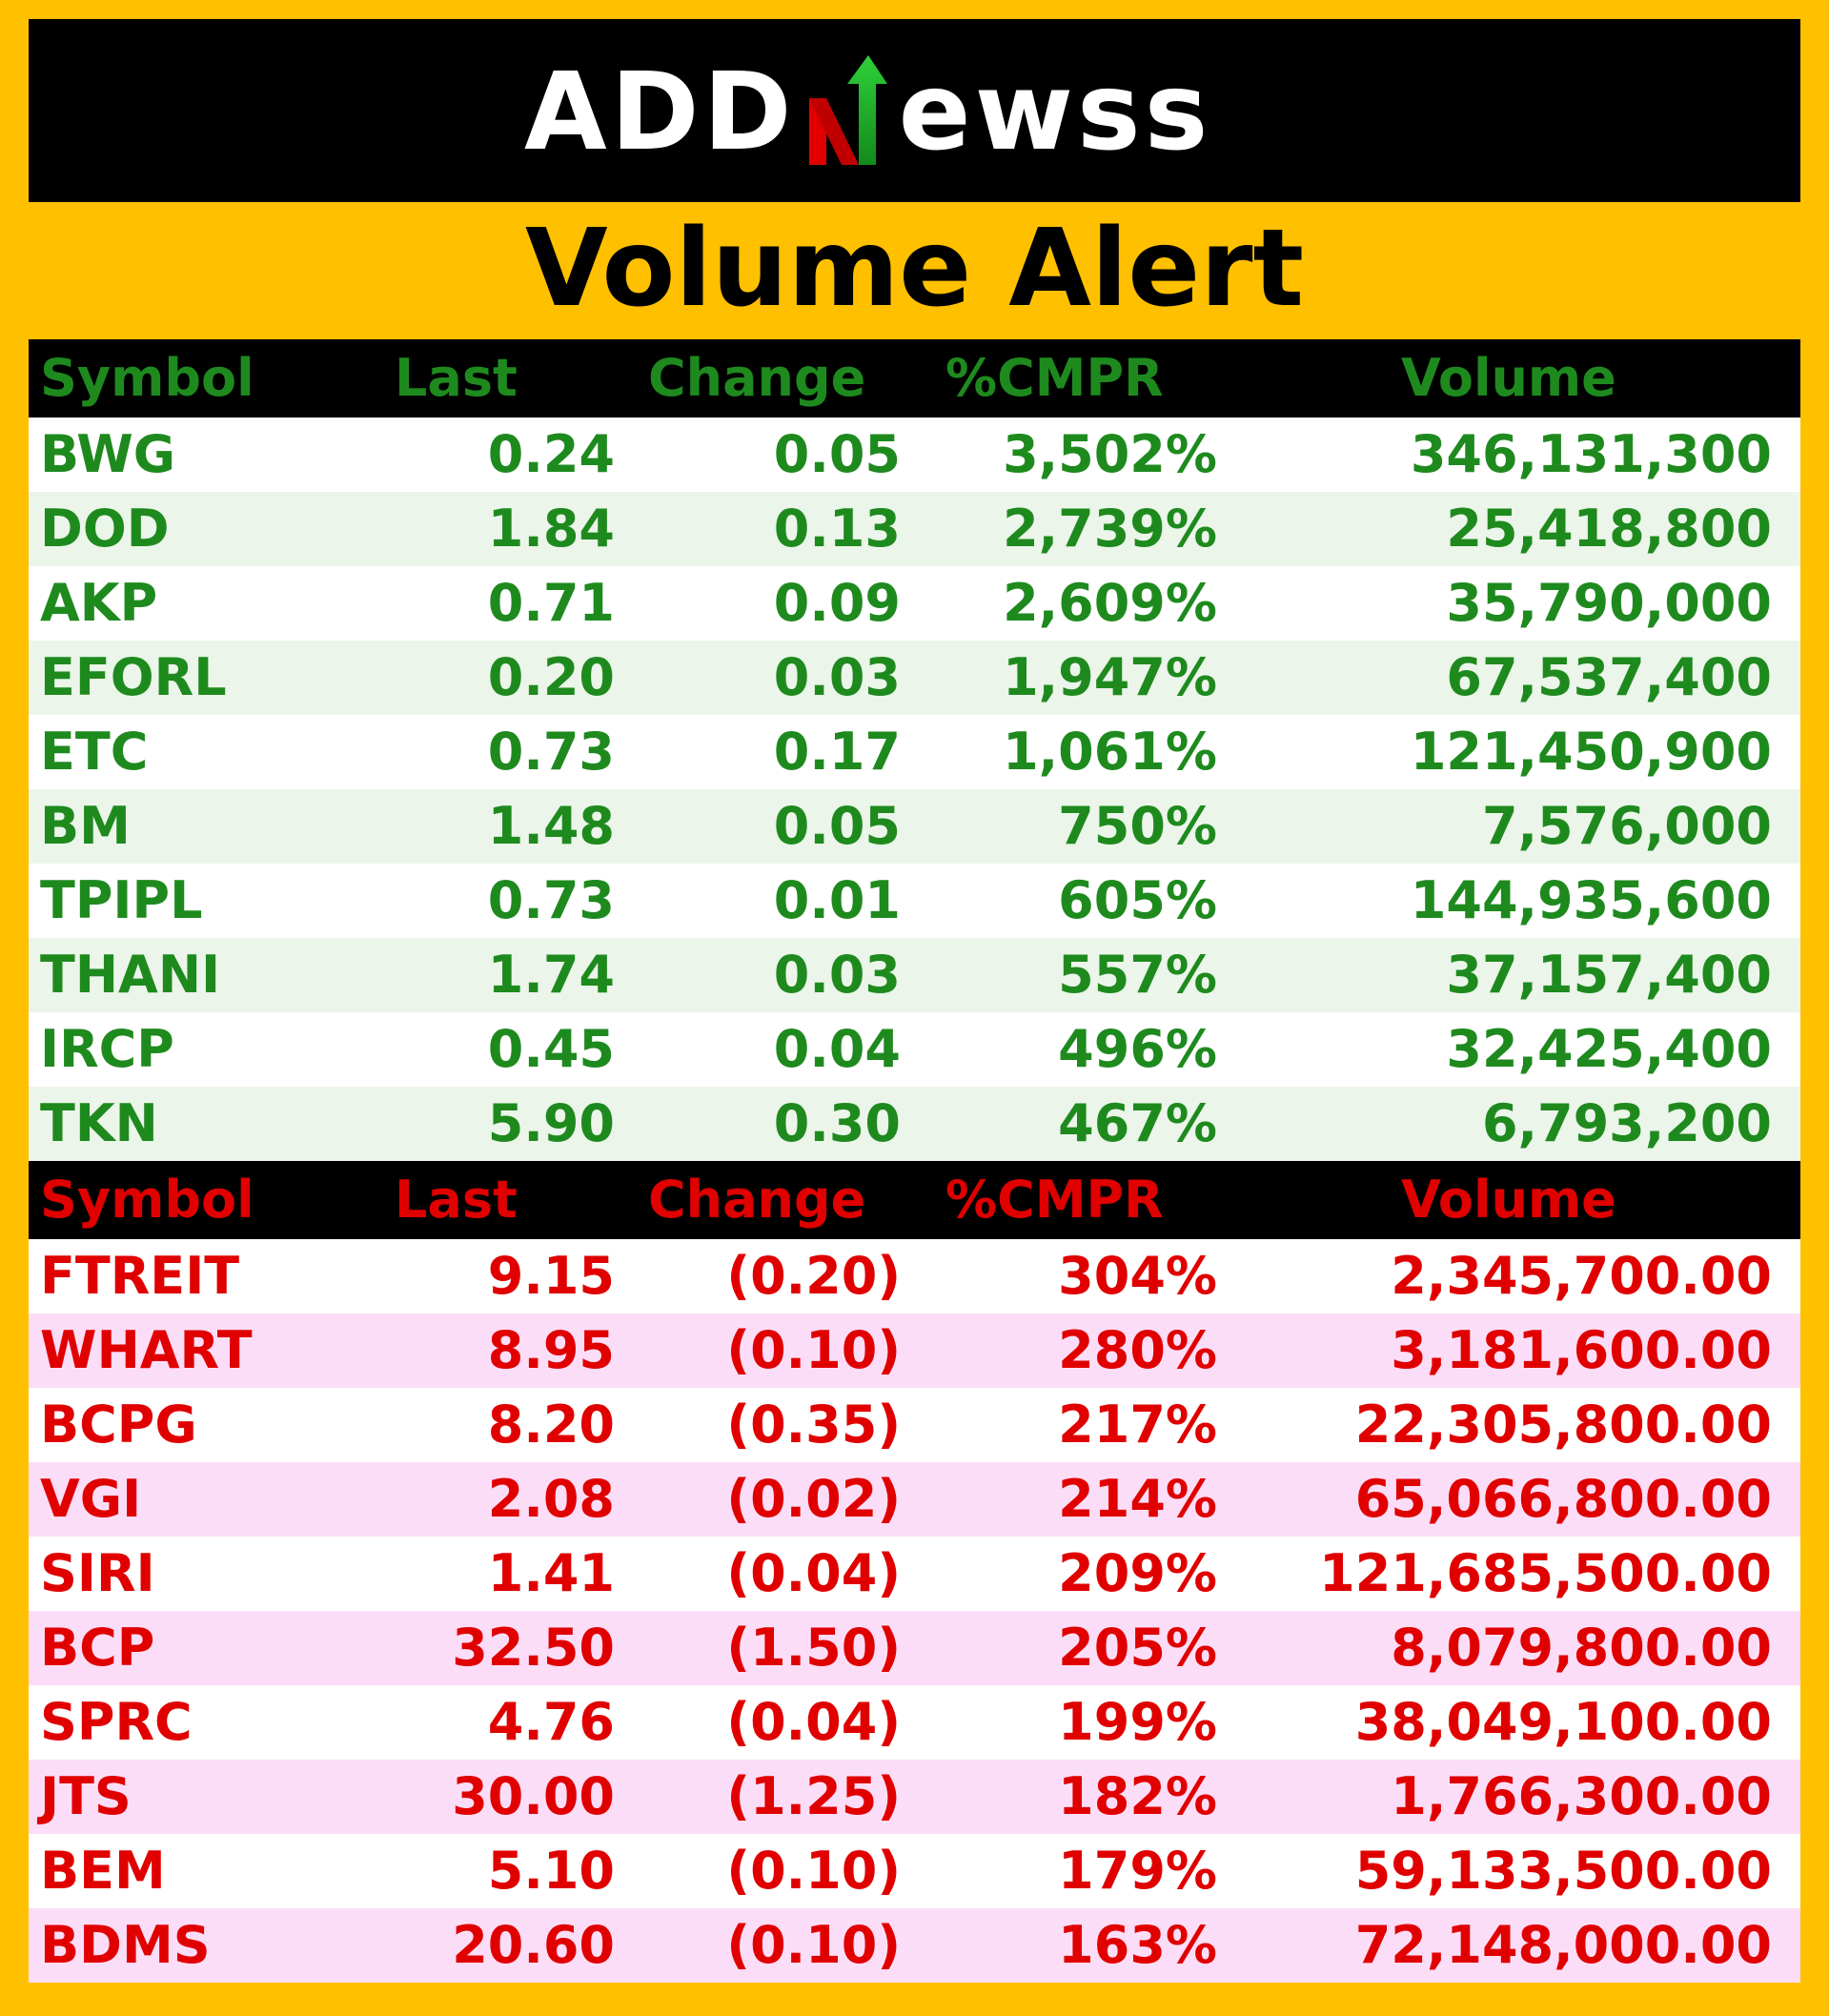  Describe the element at coordinates (1591, 752) in the screenshot. I see `cell-volume: 121,450,900` at that location.